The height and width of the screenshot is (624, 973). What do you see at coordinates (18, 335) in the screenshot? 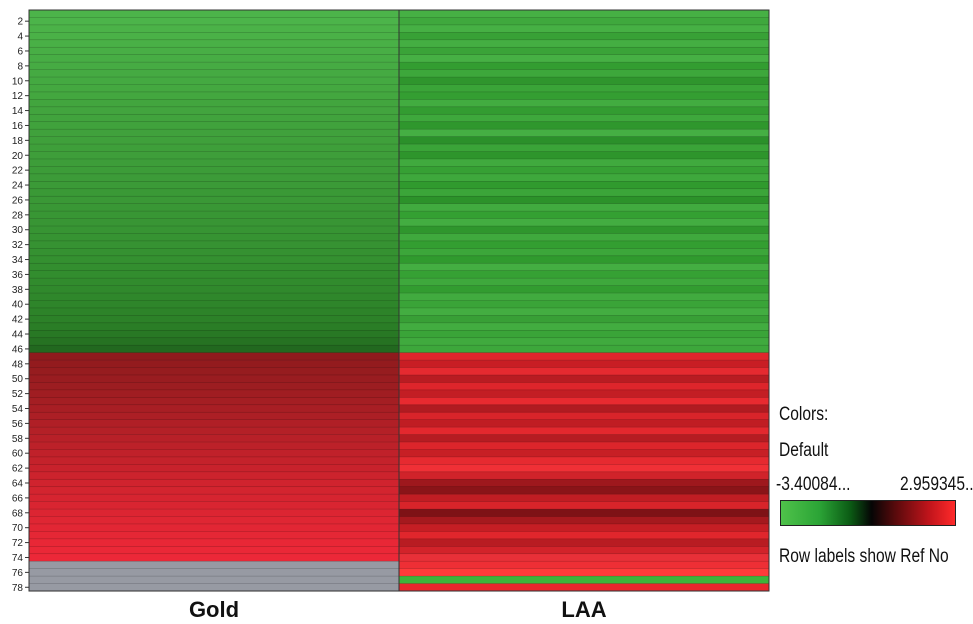
I see `row-tick-44: 44` at bounding box center [18, 335].